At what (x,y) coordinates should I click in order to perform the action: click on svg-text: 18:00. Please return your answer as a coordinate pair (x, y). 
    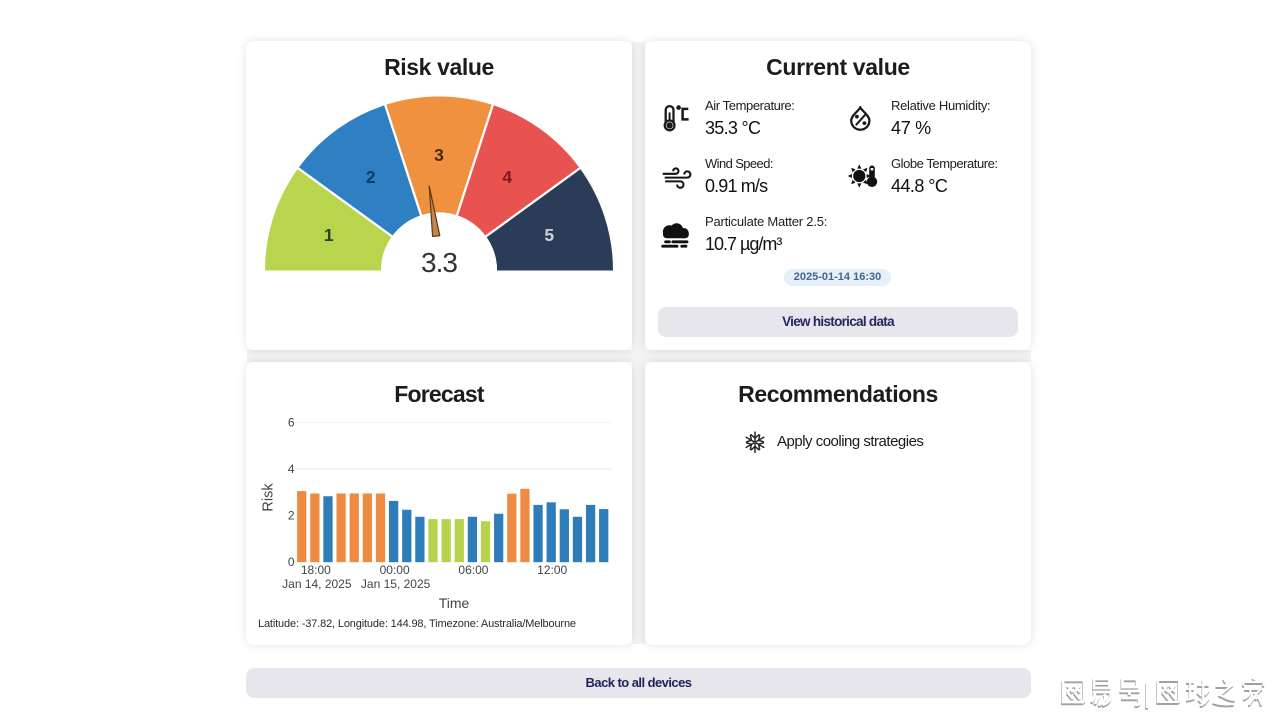
    Looking at the image, I should click on (316, 570).